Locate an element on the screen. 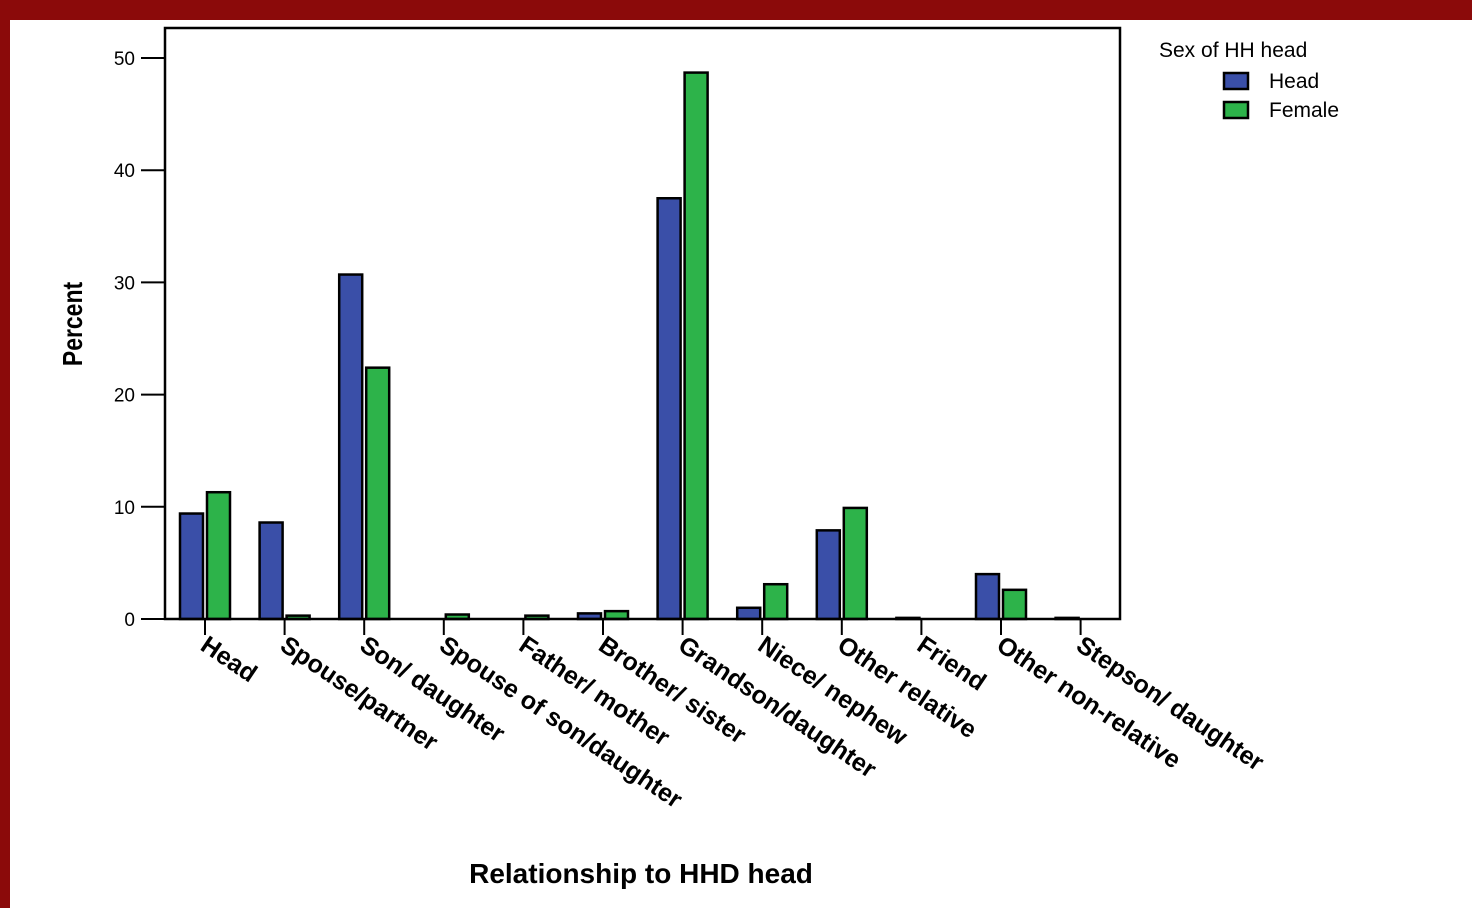 The height and width of the screenshot is (908, 1472). frame-left-border is located at coordinates (5, 454).